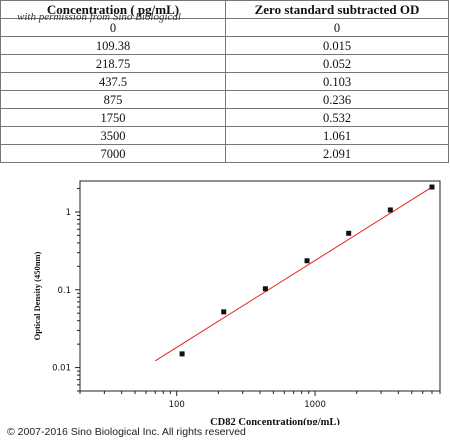 This screenshot has width=450, height=442. Describe the element at coordinates (113, 99) in the screenshot. I see `cell-concentration: 875` at that location.